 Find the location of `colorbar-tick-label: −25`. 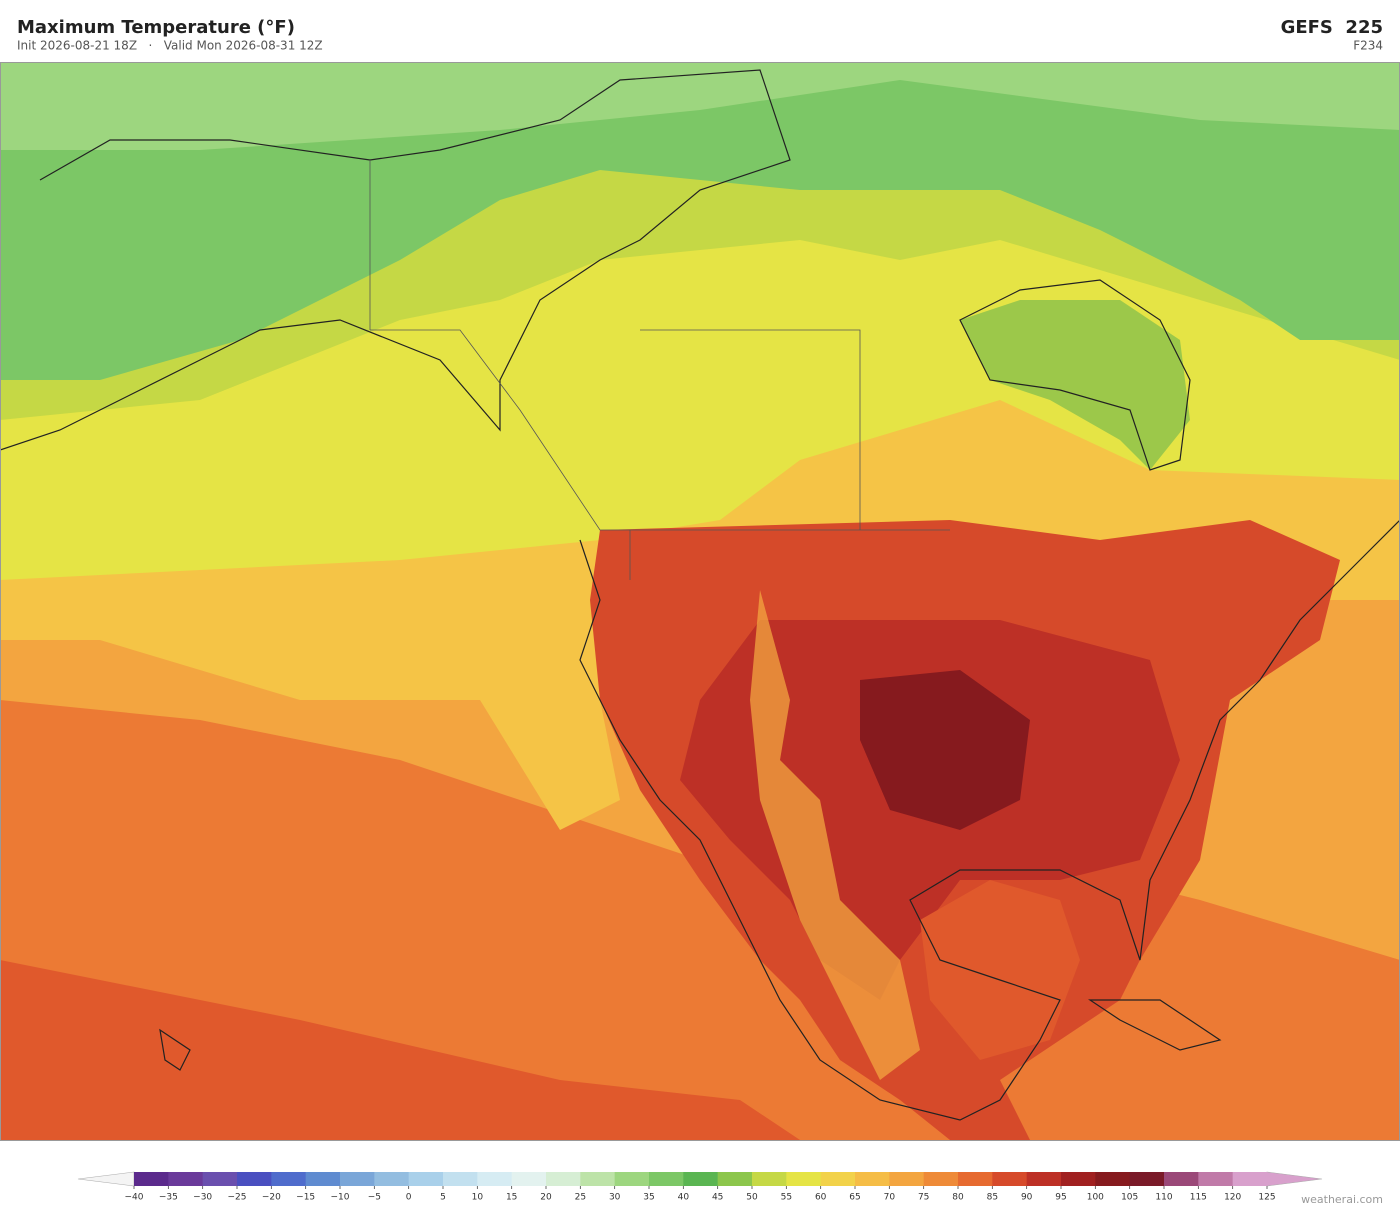

colorbar-tick-label: −25 is located at coordinates (237, 1198).